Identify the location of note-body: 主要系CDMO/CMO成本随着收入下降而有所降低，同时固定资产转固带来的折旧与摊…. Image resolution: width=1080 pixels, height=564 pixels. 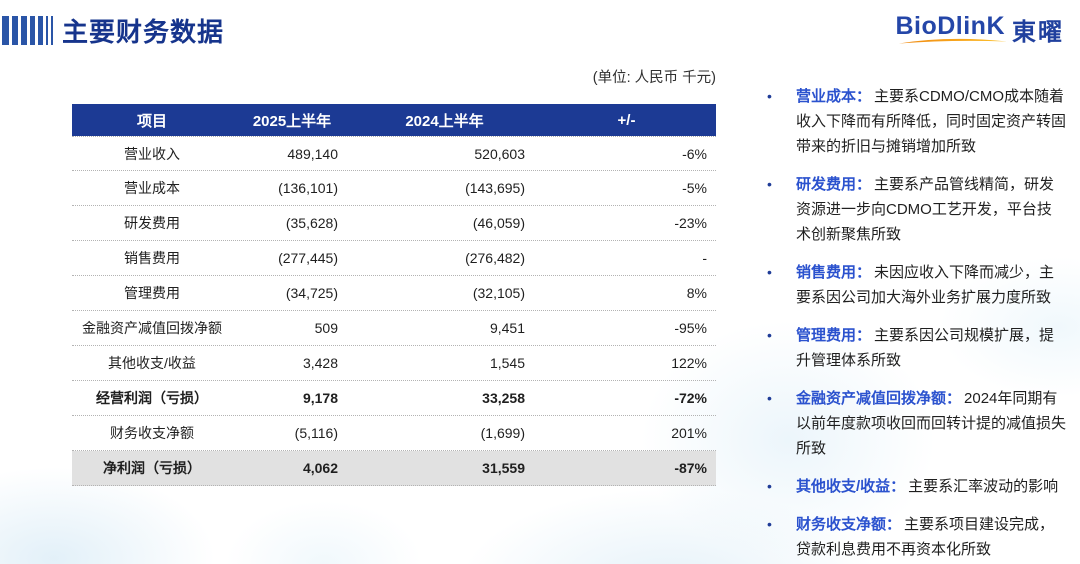
(931, 121).